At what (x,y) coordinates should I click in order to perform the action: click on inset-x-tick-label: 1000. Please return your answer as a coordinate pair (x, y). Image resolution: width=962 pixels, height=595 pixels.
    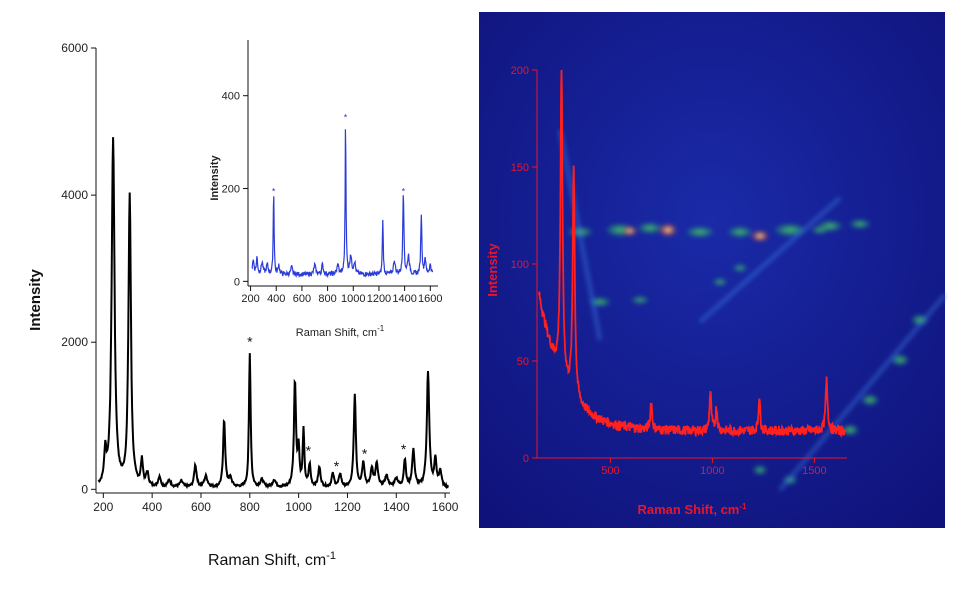
    Looking at the image, I should click on (353, 299).